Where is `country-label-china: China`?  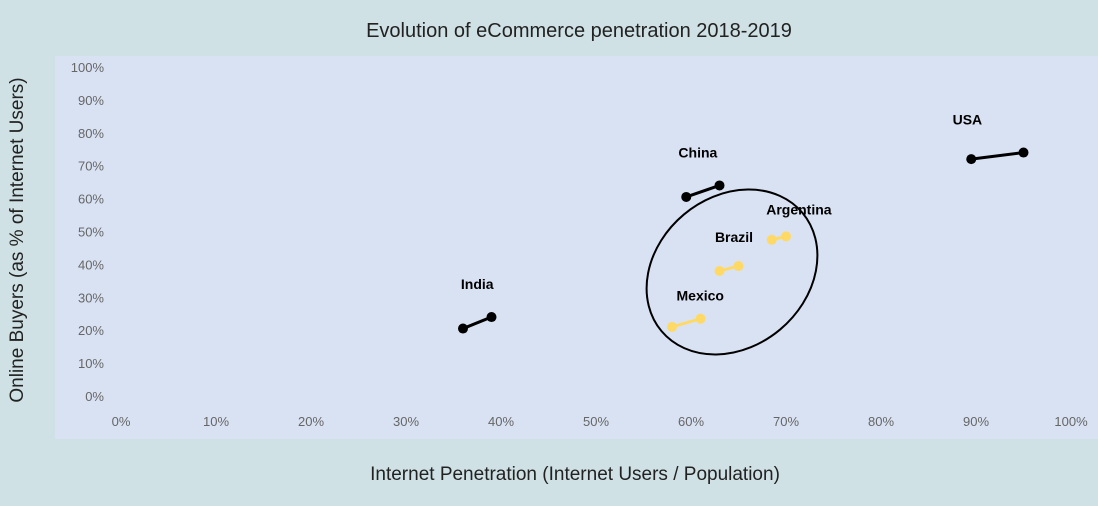
country-label-china: China is located at coordinates (697, 152).